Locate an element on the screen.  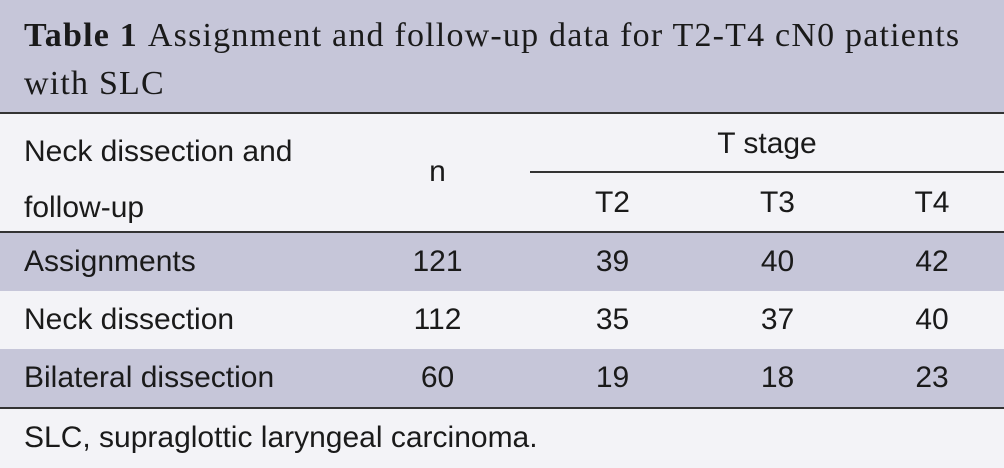
cell-value: 60 is located at coordinates (437, 377).